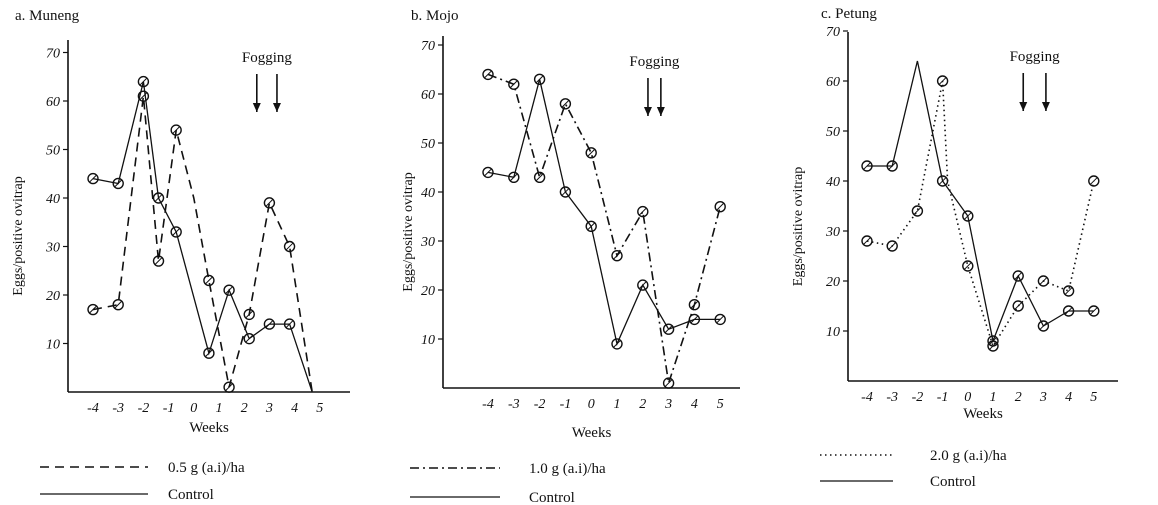  Describe the element at coordinates (428, 193) in the screenshot. I see `y-tick-label: 40` at that location.